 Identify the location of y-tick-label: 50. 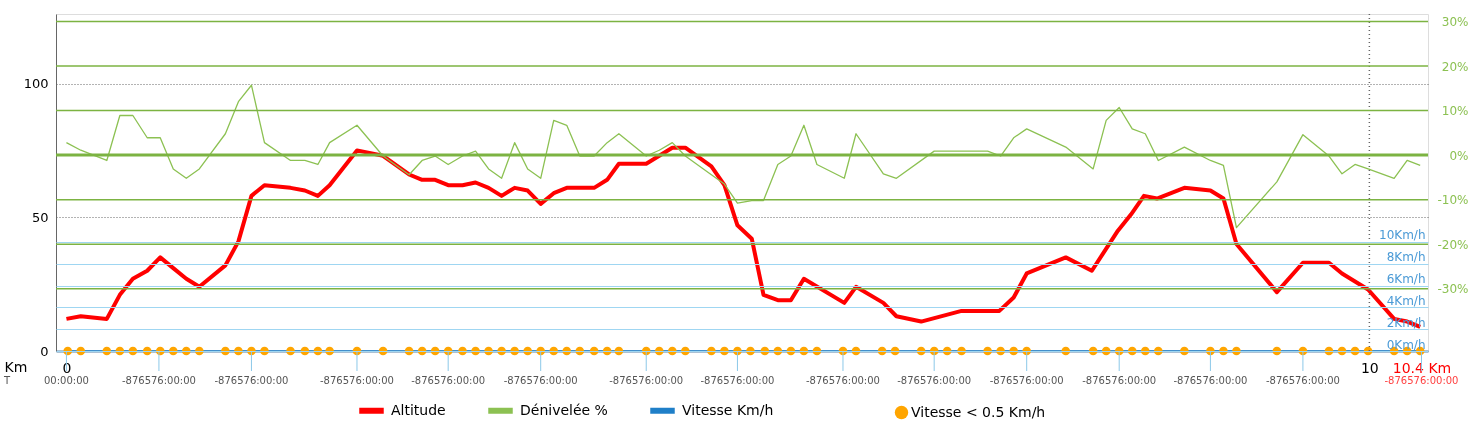
(40, 217).